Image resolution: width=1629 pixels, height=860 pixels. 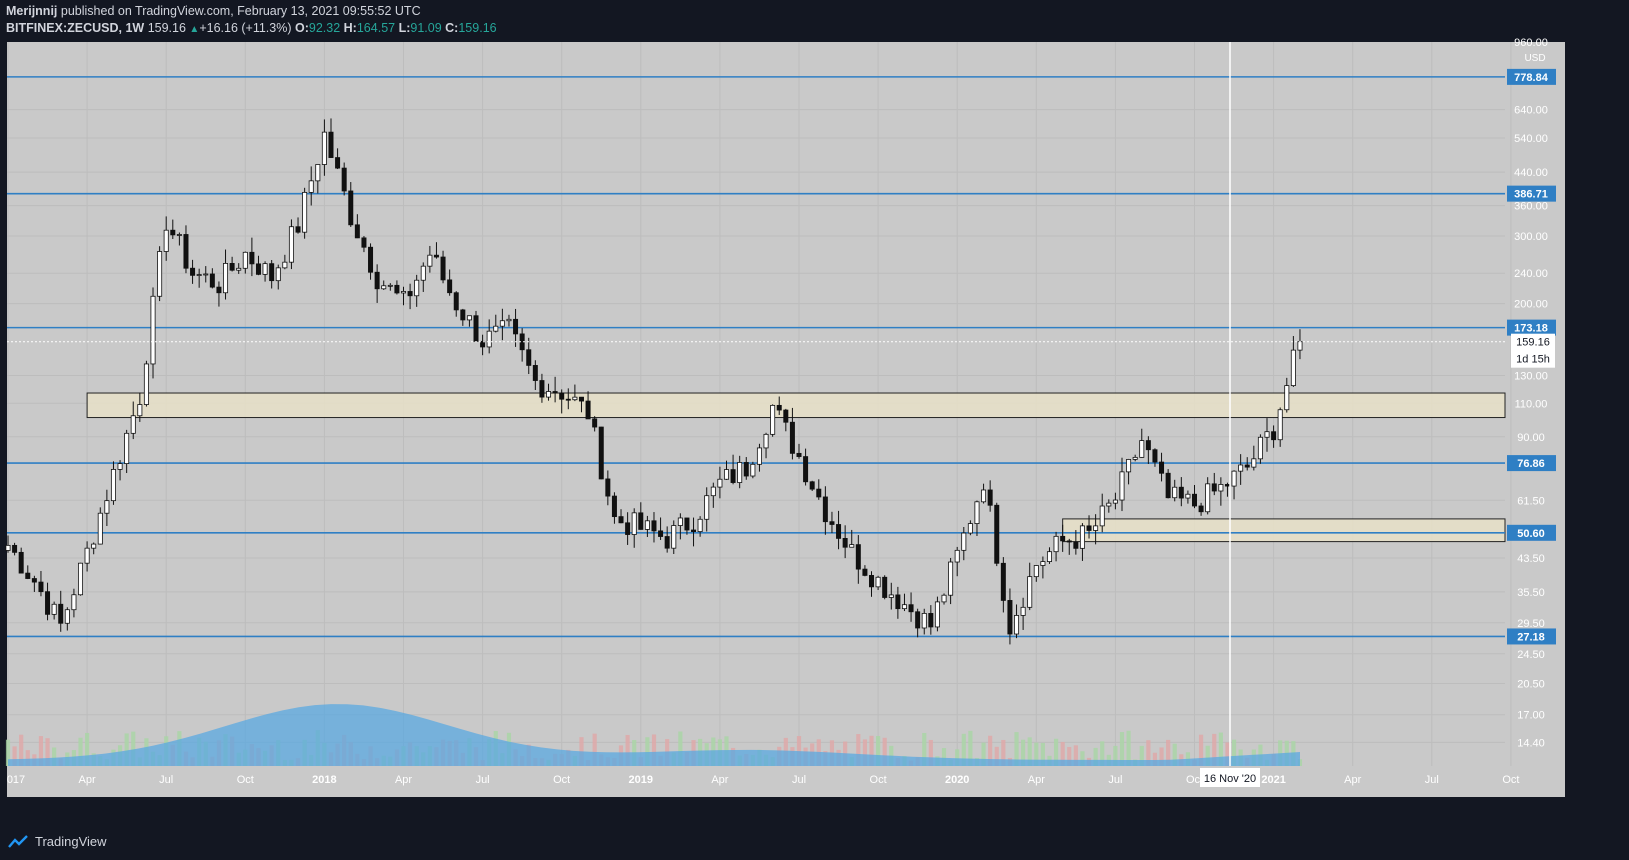 I want to click on tradingview-logo-icon, so click(x=18, y=841).